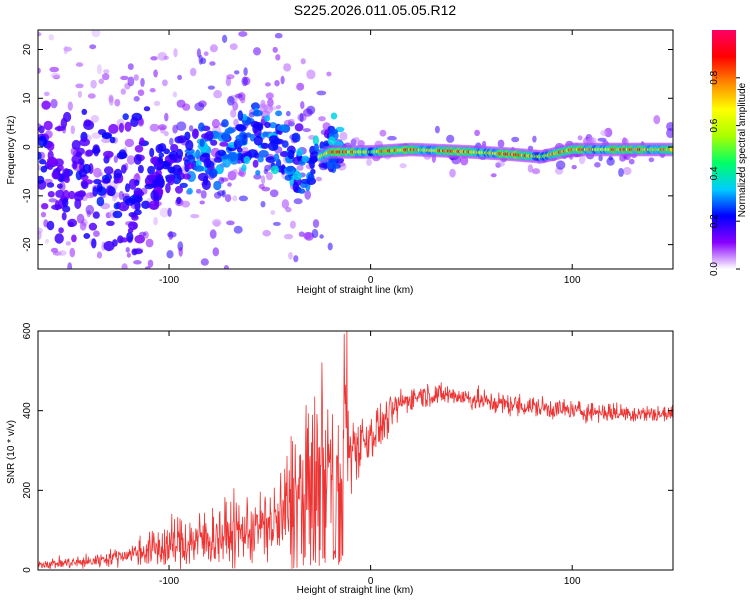 This screenshot has width=750, height=600. What do you see at coordinates (27, 330) in the screenshot?
I see `y-tick-label: 600` at bounding box center [27, 330].